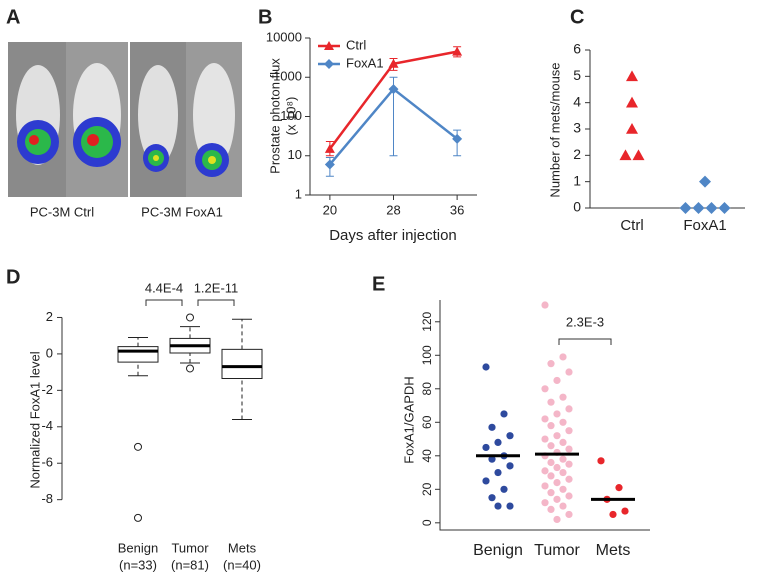 This screenshot has height=575, width=762. What do you see at coordinates (295, 154) in the screenshot?
I see `y-tick-label: 10` at bounding box center [295, 154].